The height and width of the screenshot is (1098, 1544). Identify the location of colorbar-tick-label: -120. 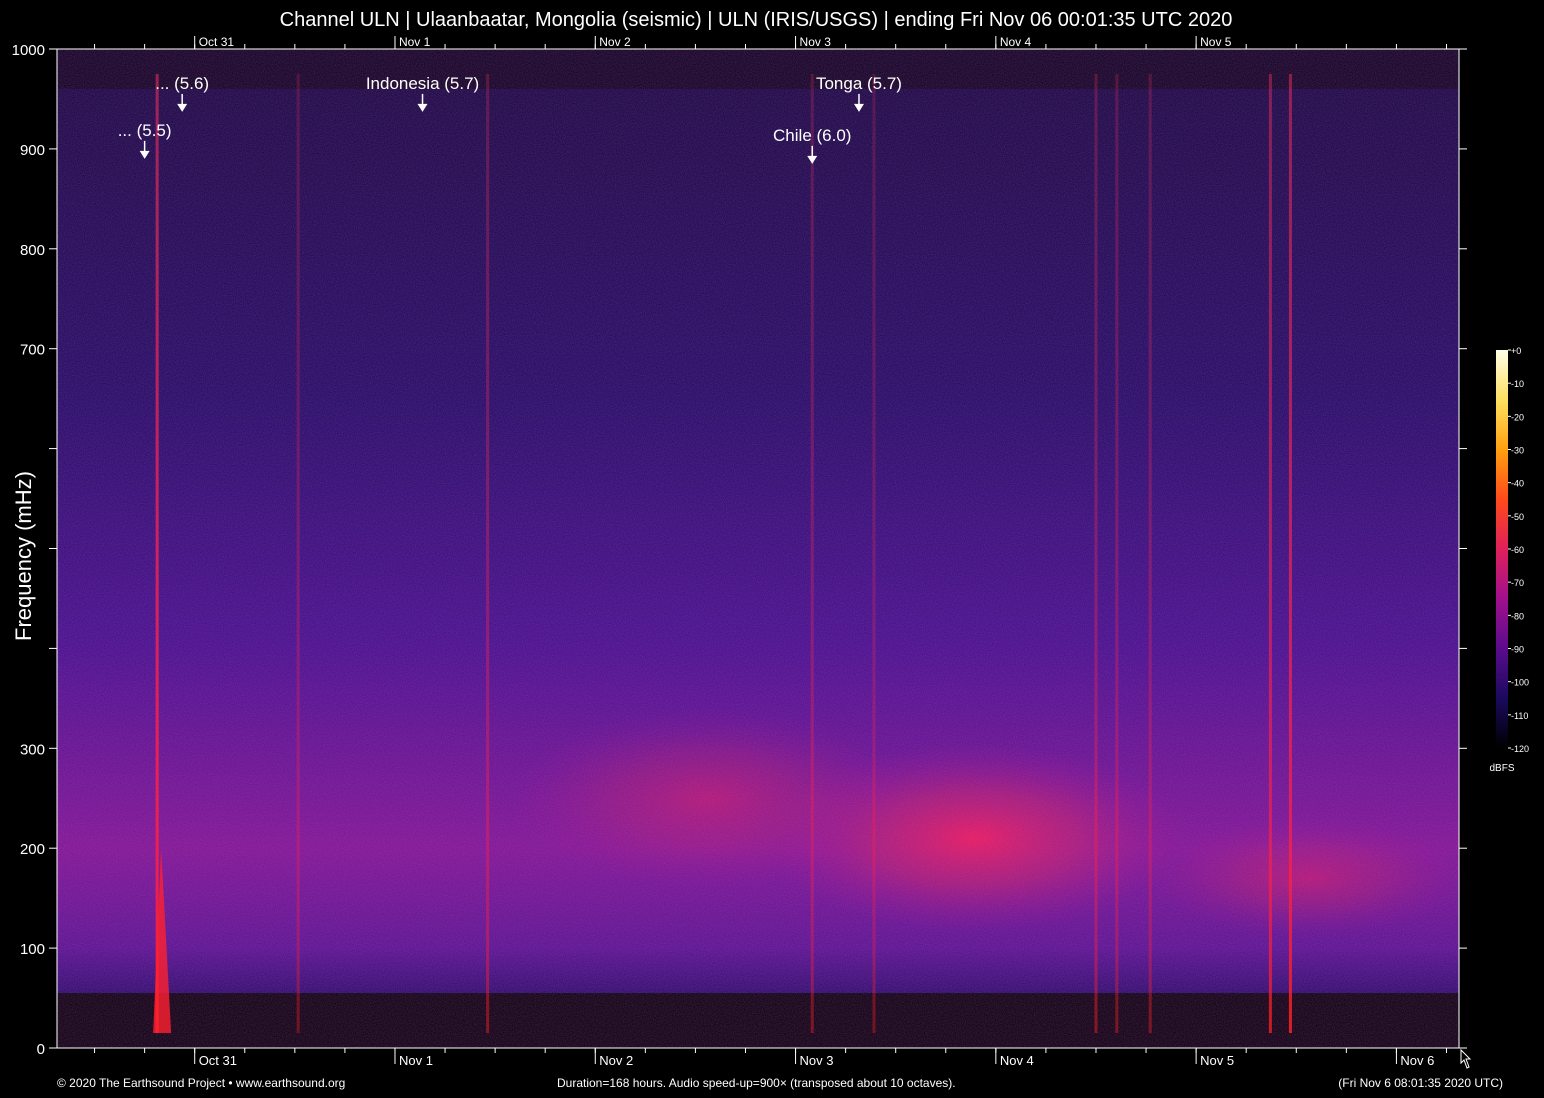
(1520, 749).